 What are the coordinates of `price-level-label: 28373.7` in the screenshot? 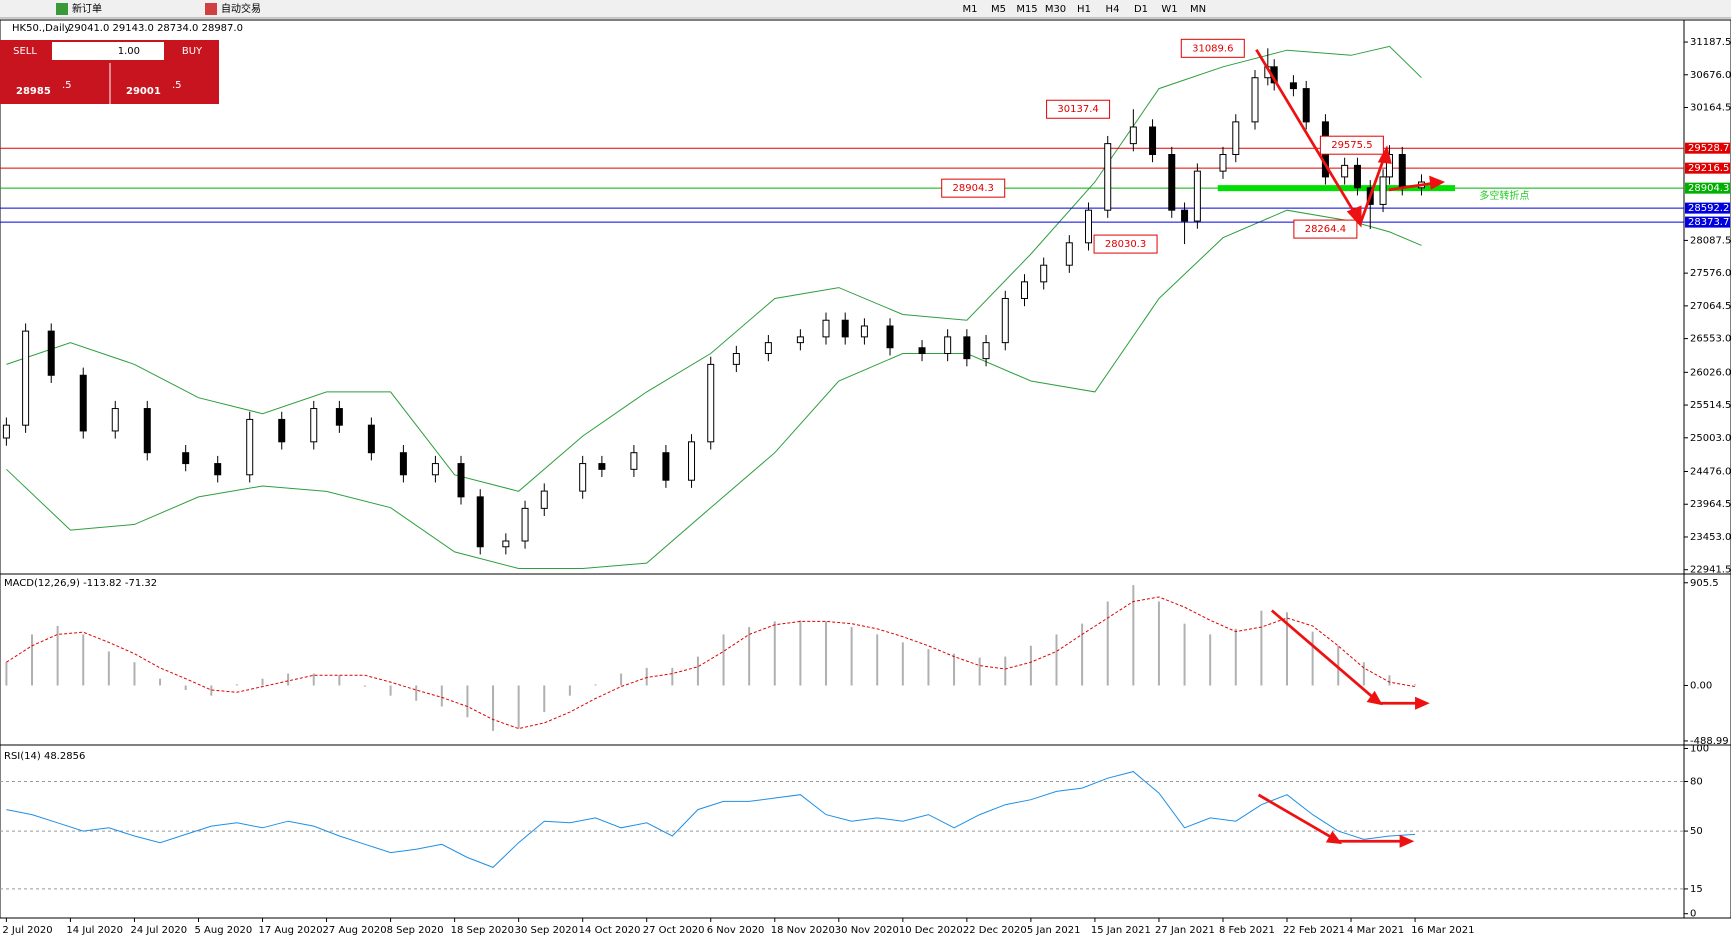 It's located at (1708, 222).